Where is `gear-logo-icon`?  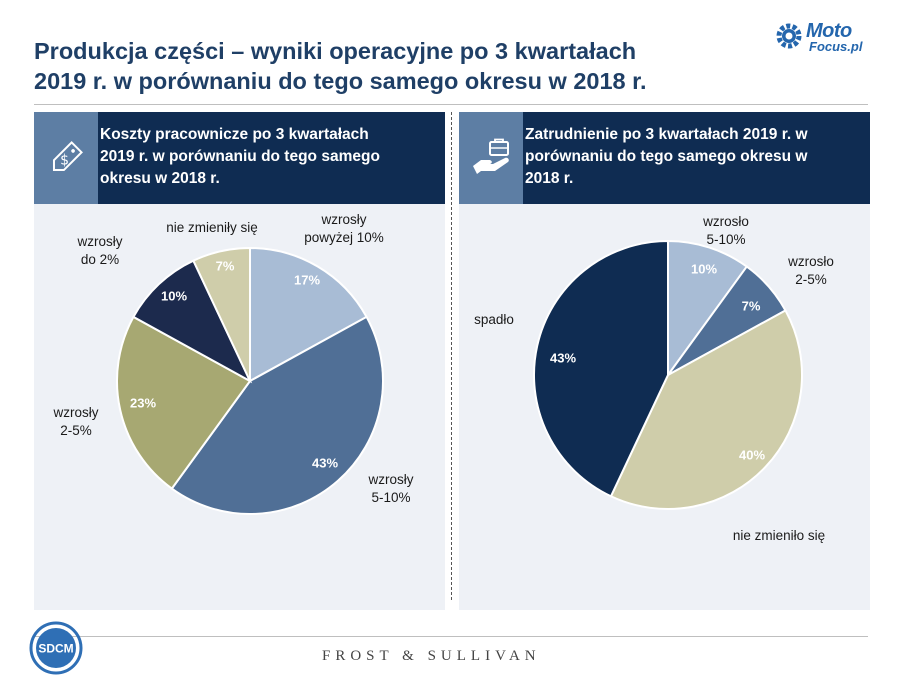
gear-logo-icon is located at coordinates (789, 36).